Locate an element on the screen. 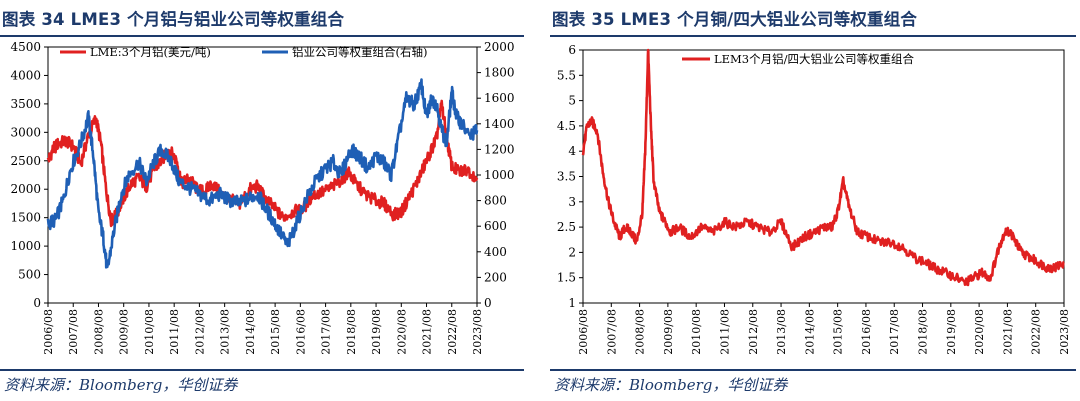 This screenshot has height=401, width=1080. y-right-tick-label: 0 is located at coordinates (488, 303).